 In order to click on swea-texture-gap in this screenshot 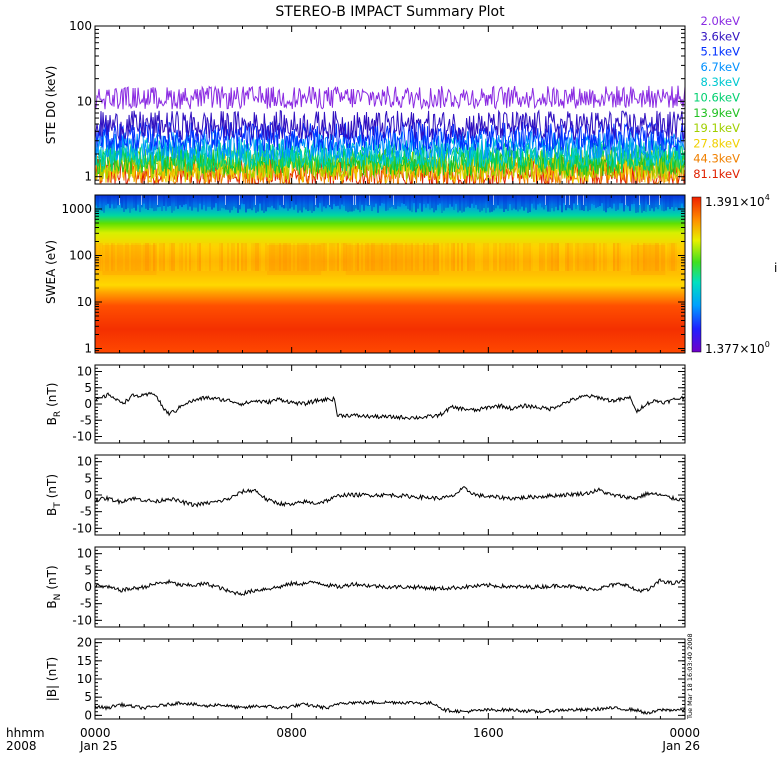, I will do `click(239, 200)`.